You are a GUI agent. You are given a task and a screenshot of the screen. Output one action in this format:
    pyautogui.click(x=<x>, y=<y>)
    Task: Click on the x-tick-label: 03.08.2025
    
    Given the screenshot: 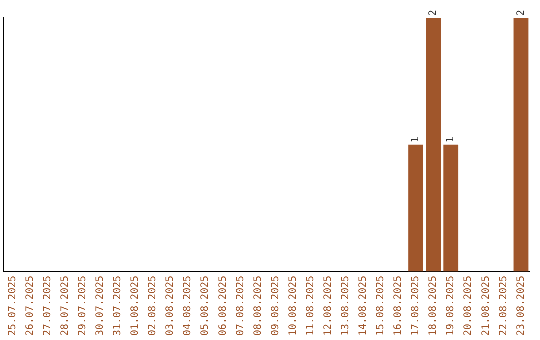 What is the action you would take?
    pyautogui.click(x=170, y=306)
    